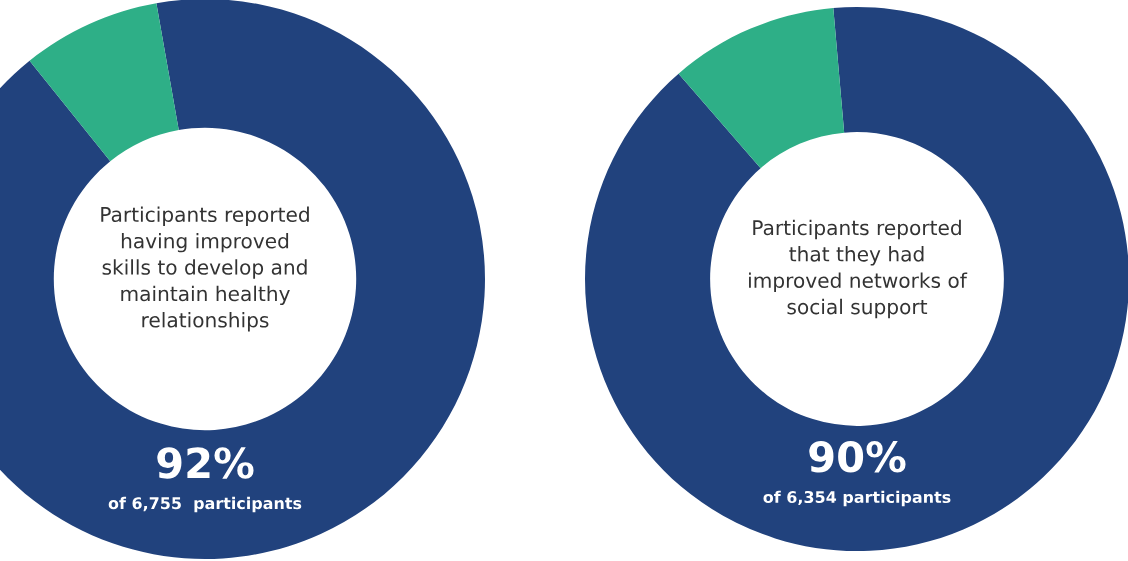 The image size is (1128, 561). I want to click on donut-slice, so click(761, 88).